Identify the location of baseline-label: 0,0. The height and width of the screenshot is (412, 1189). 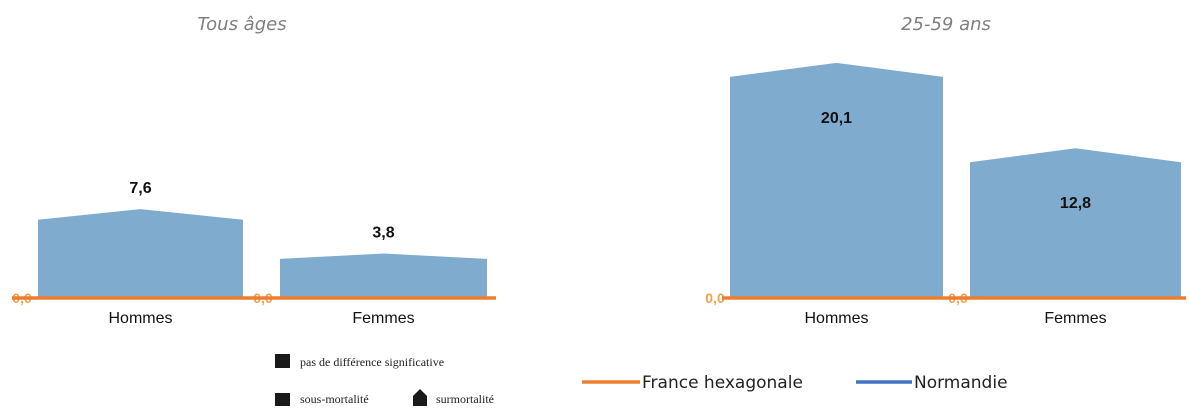
(715, 298).